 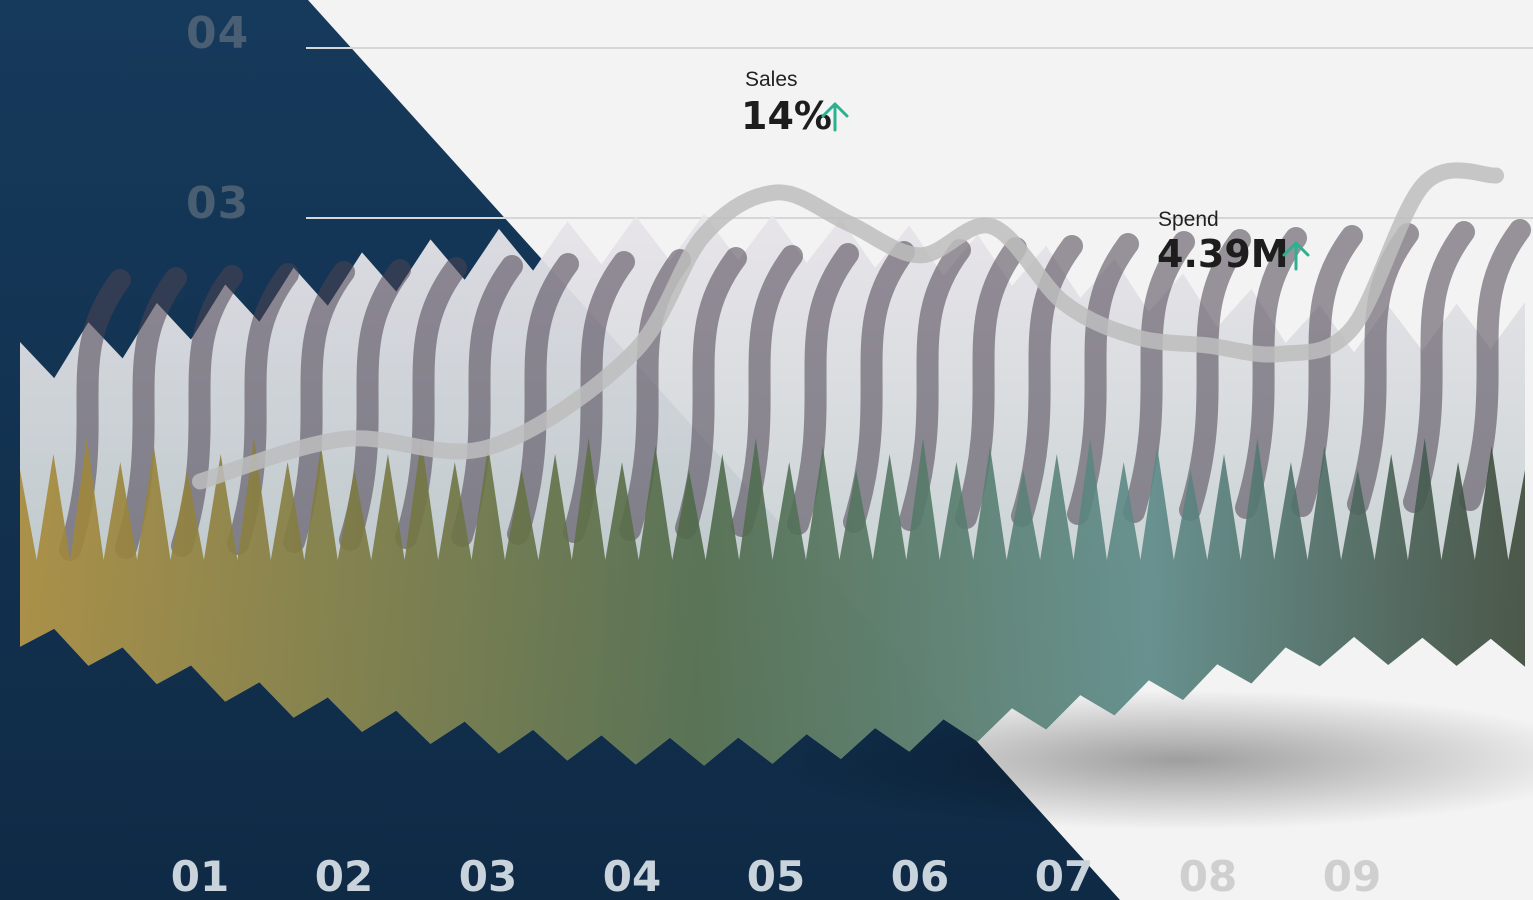 I want to click on x-tick-label: 09, so click(x=1352, y=876).